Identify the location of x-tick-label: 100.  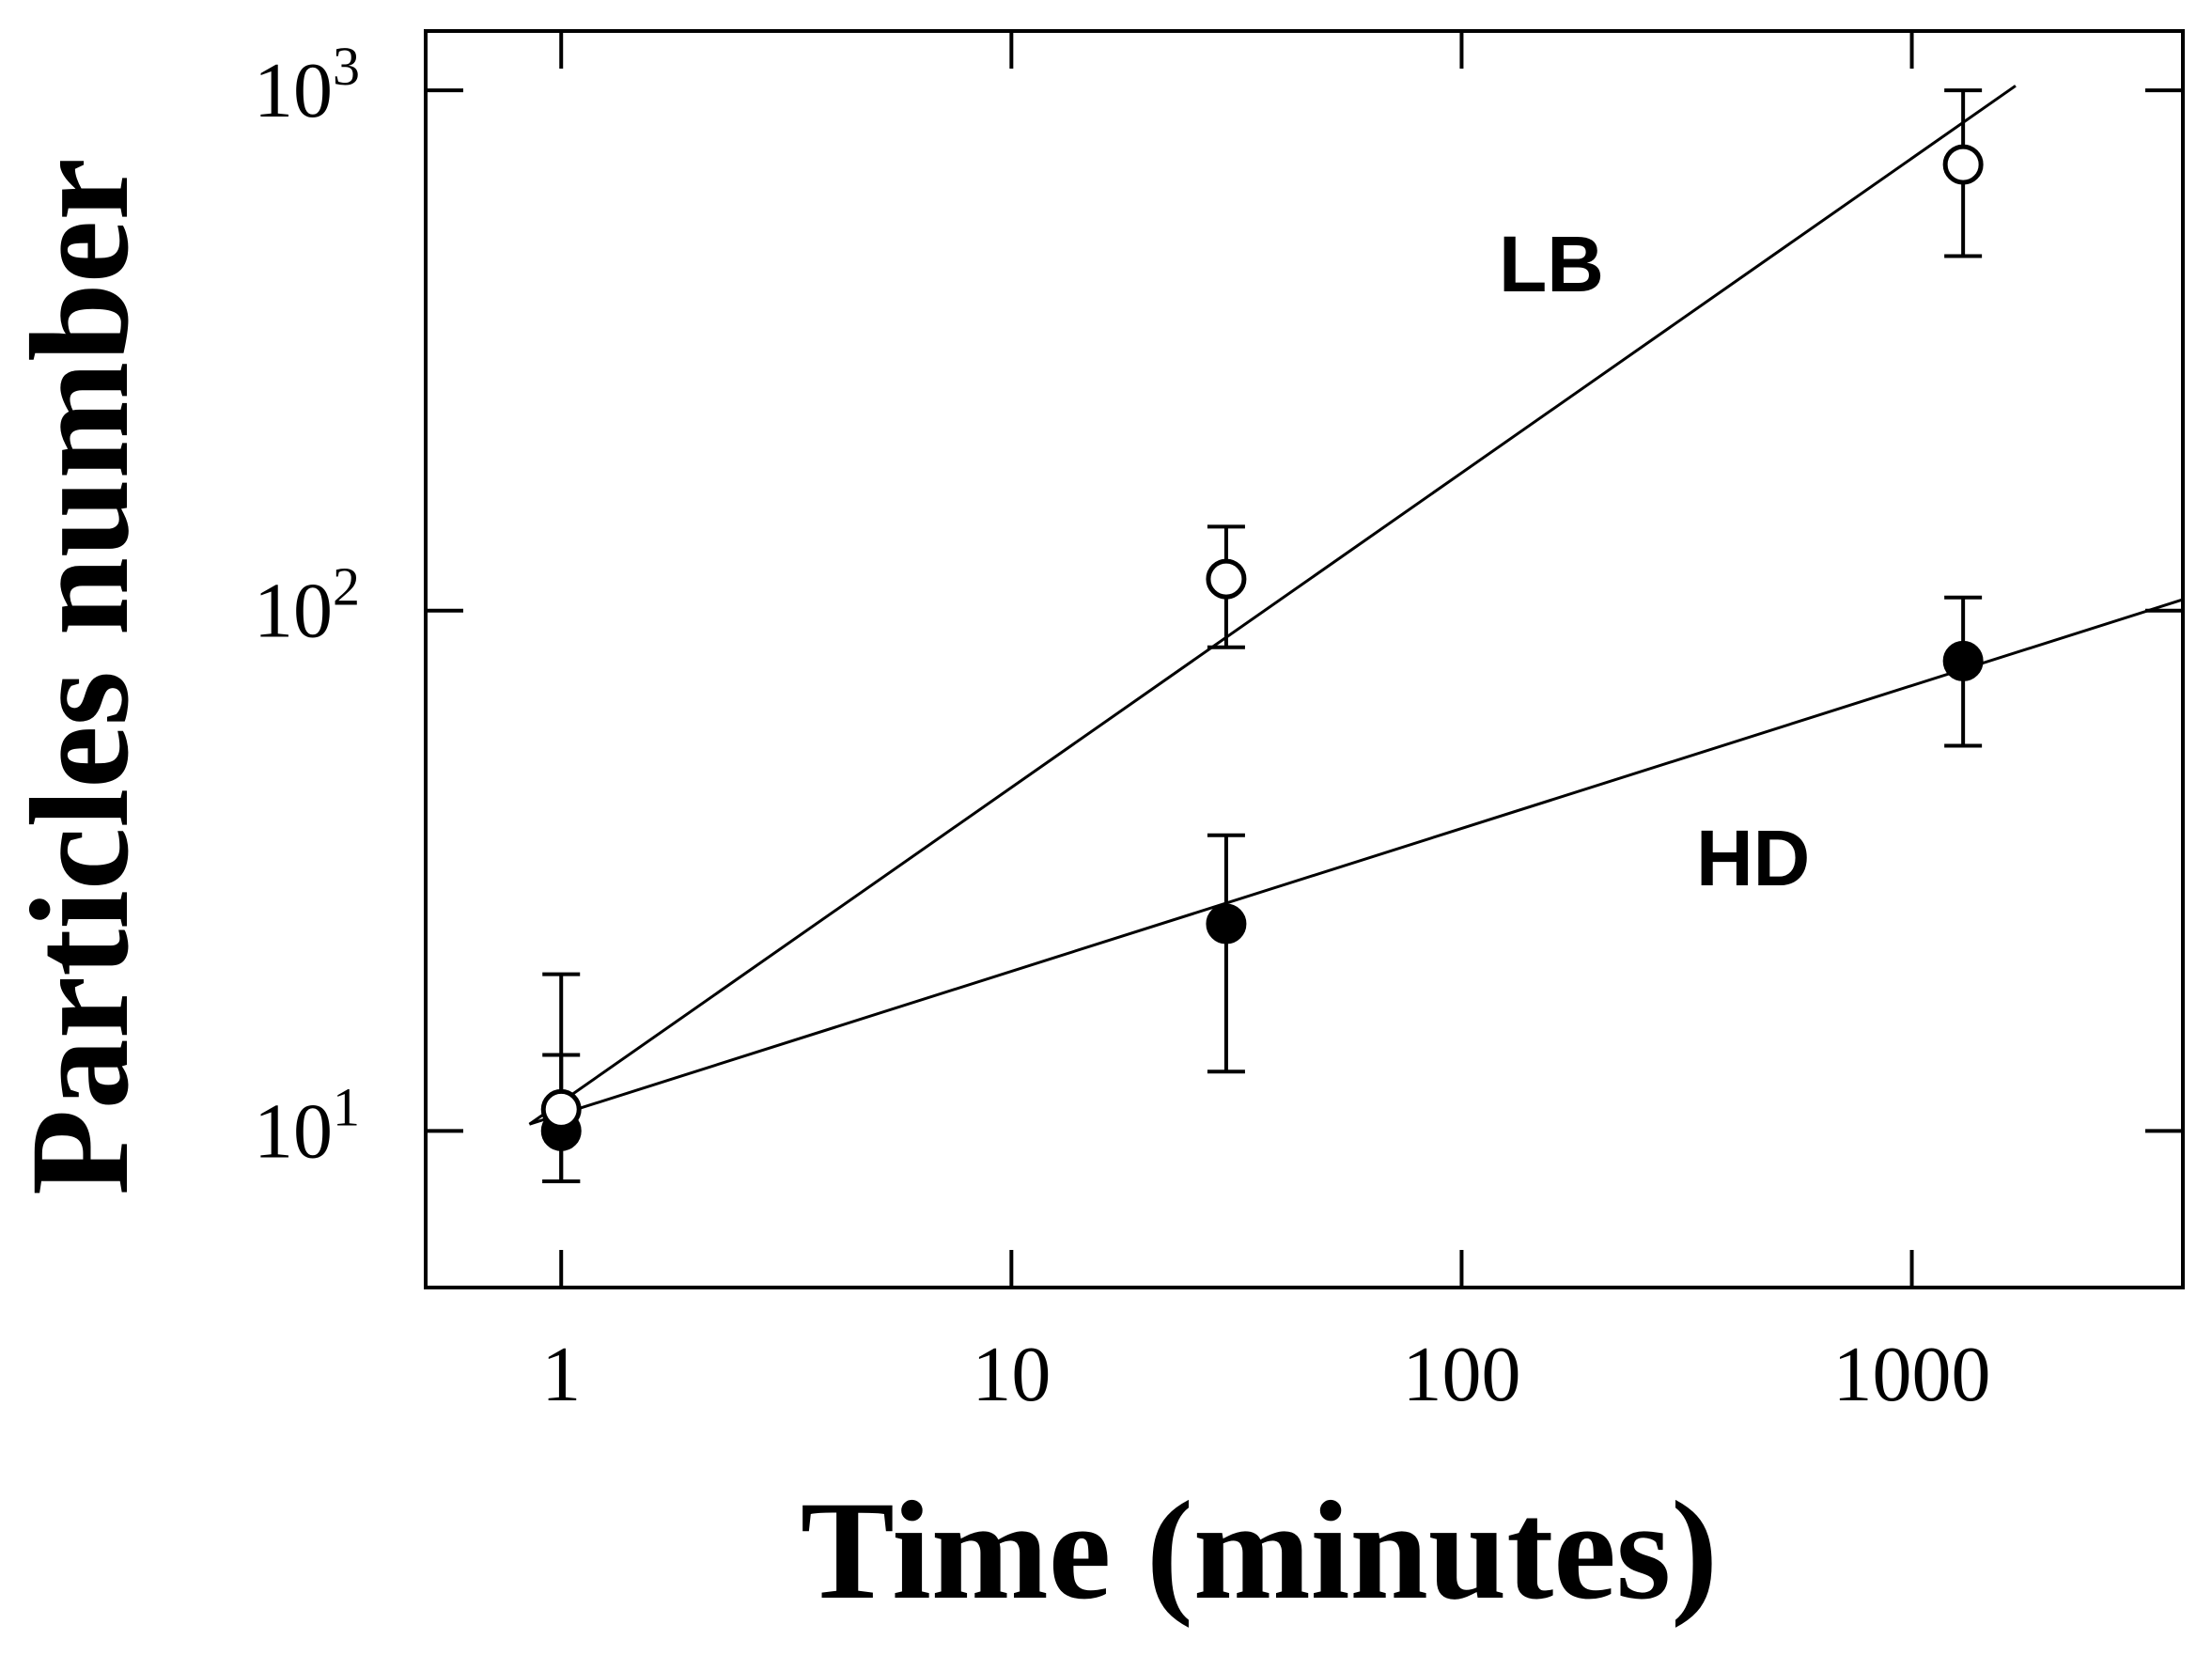
(1461, 1374).